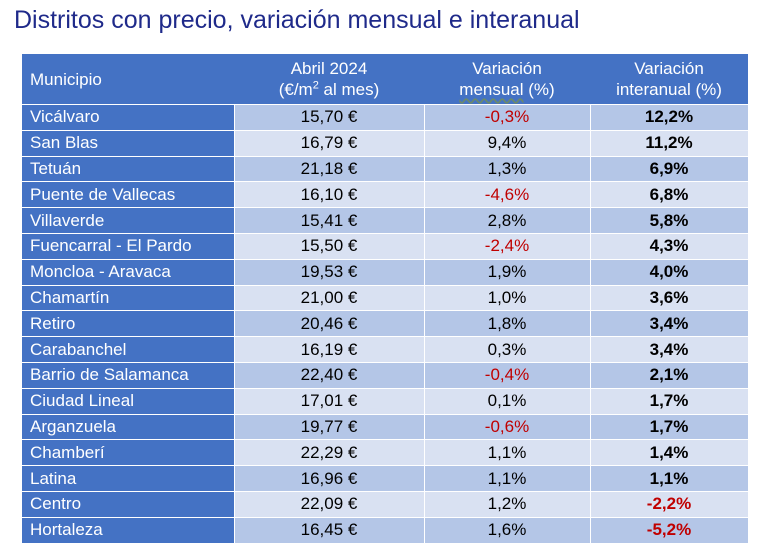 The height and width of the screenshot is (555, 768). I want to click on header-precio-unit-post: al mes), so click(349, 89).